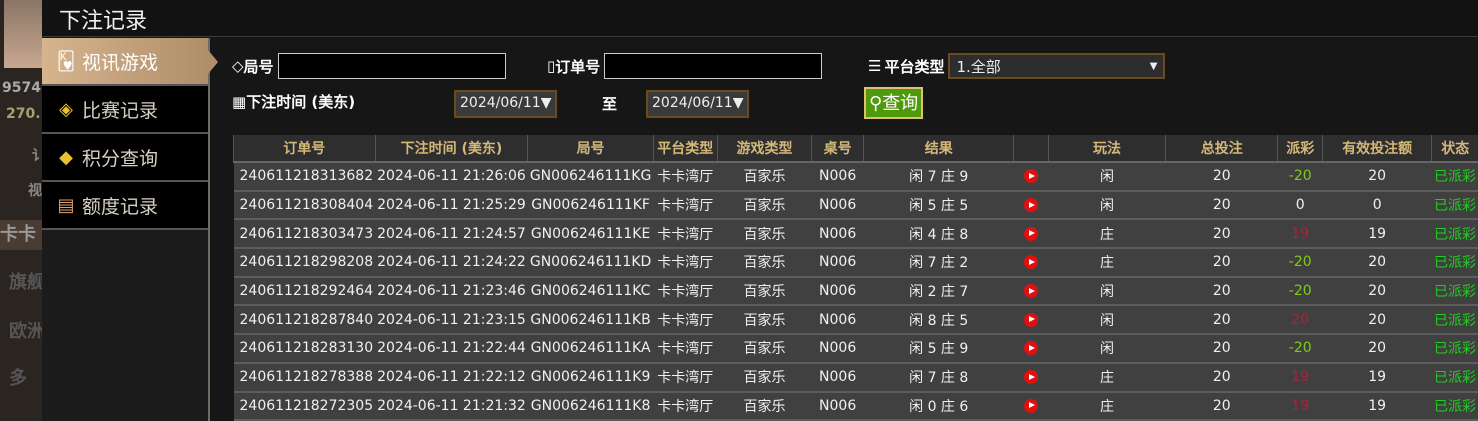 Image resolution: width=1478 pixels, height=421 pixels. I want to click on platform-select: 1.全部 ▼, so click(1057, 66).